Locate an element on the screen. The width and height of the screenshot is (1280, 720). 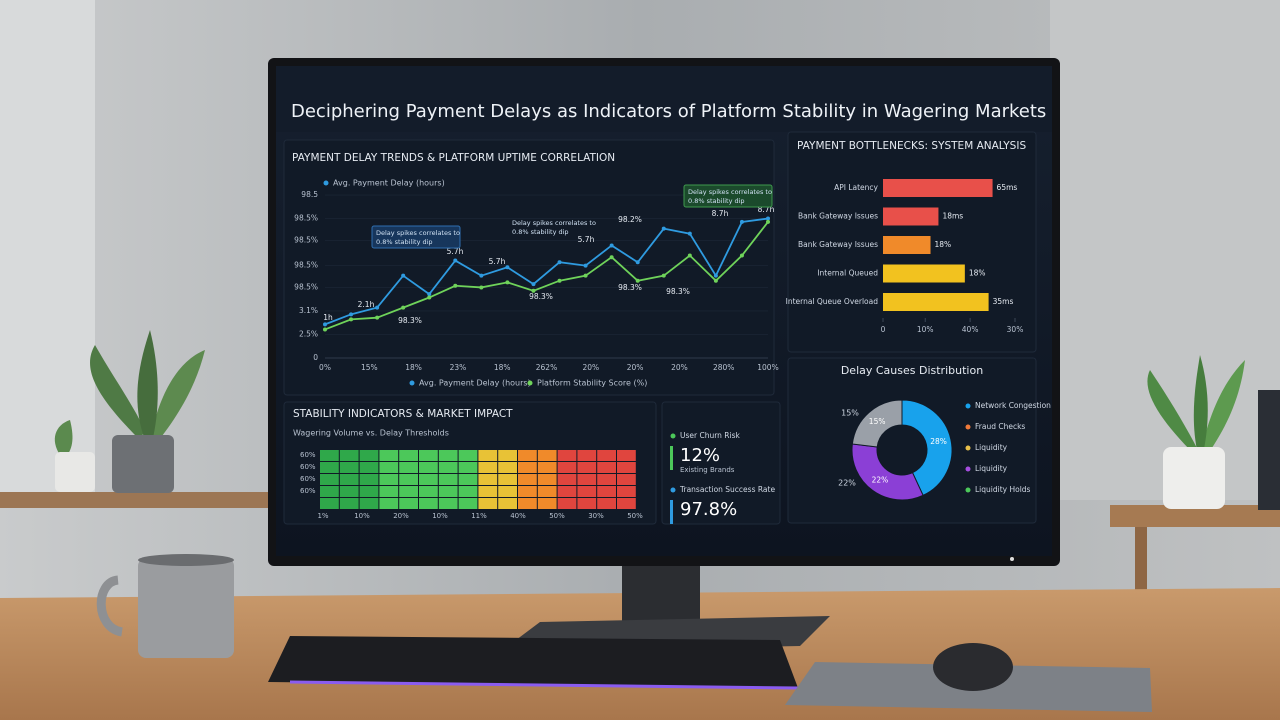
col-label: 1% is located at coordinates (322, 516).